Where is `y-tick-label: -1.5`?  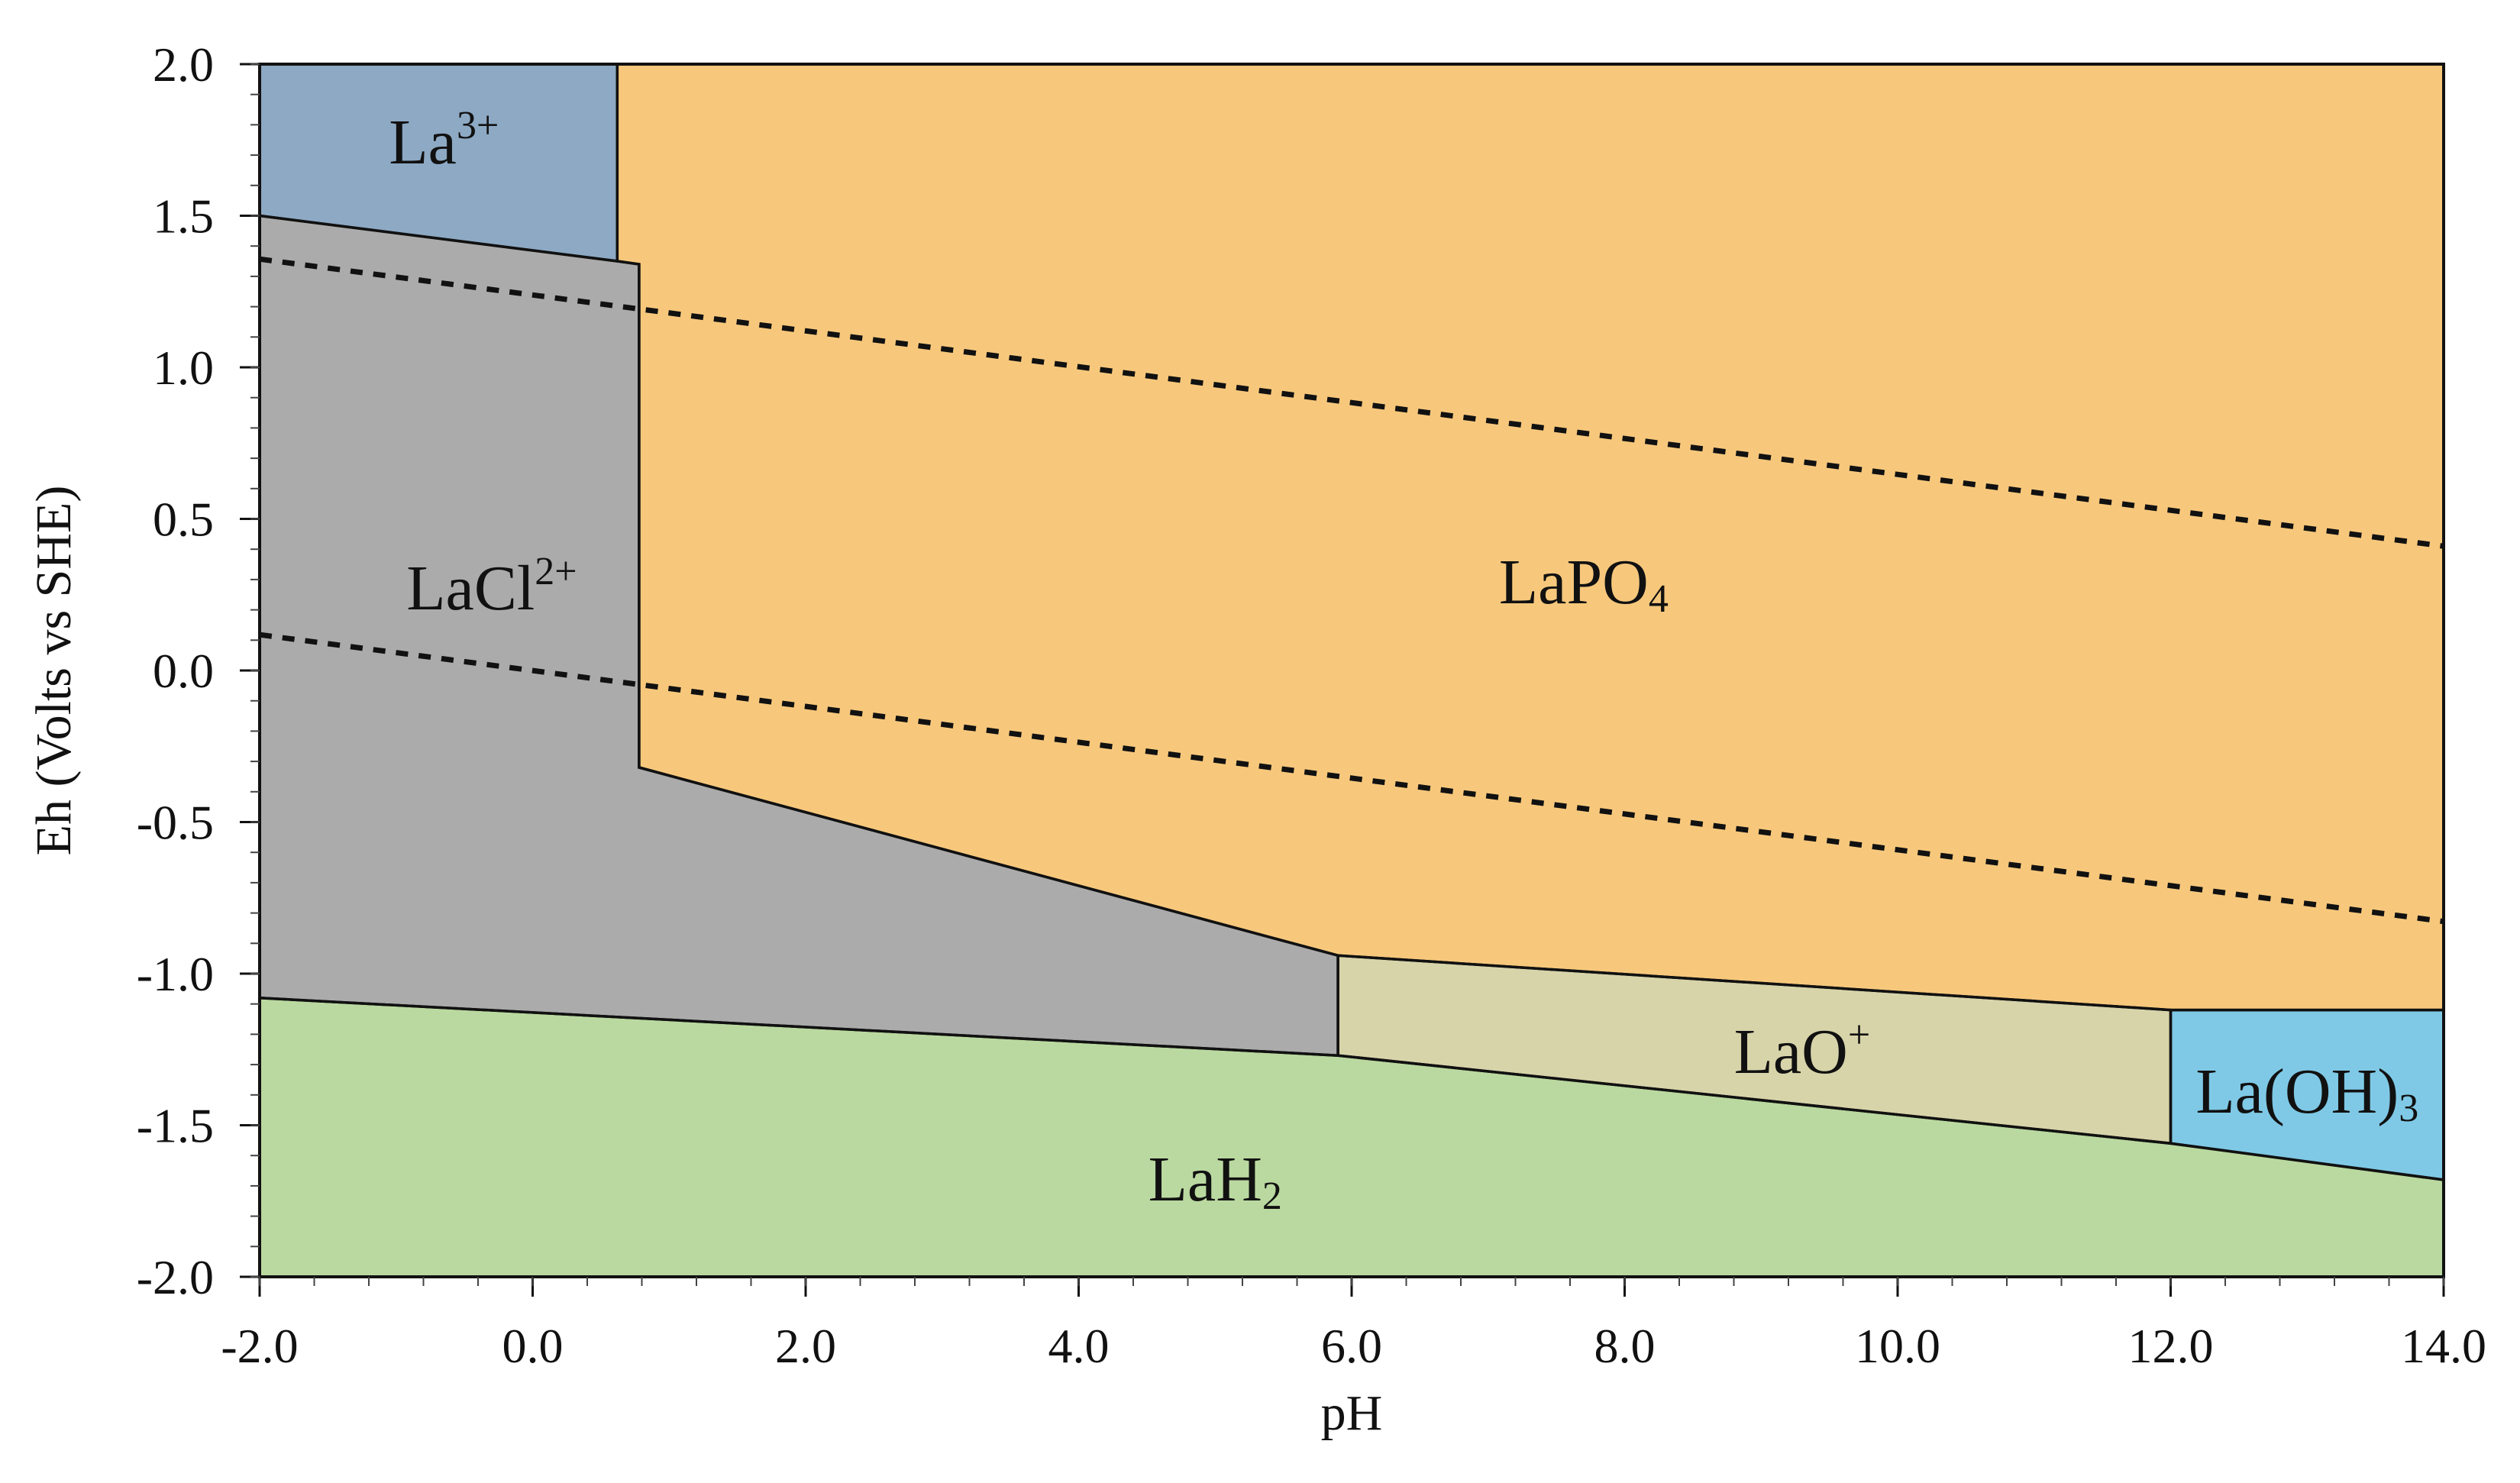
y-tick-label: -1.5 is located at coordinates (176, 1126).